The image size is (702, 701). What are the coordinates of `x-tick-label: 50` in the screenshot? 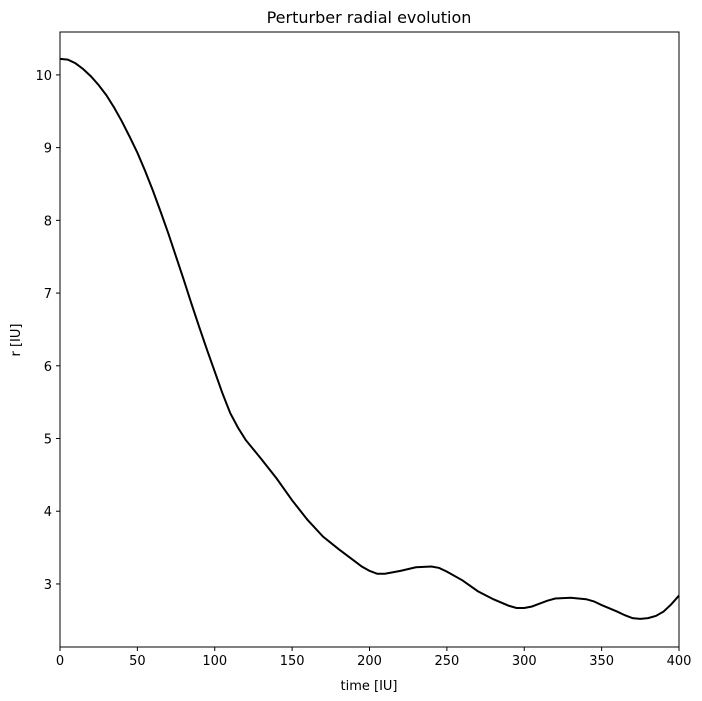 It's located at (137, 661).